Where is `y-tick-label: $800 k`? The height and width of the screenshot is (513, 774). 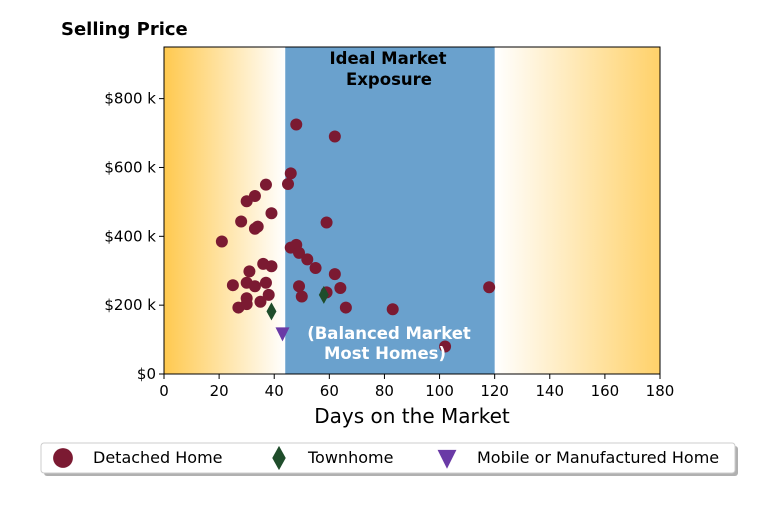 y-tick-label: $800 k is located at coordinates (130, 99).